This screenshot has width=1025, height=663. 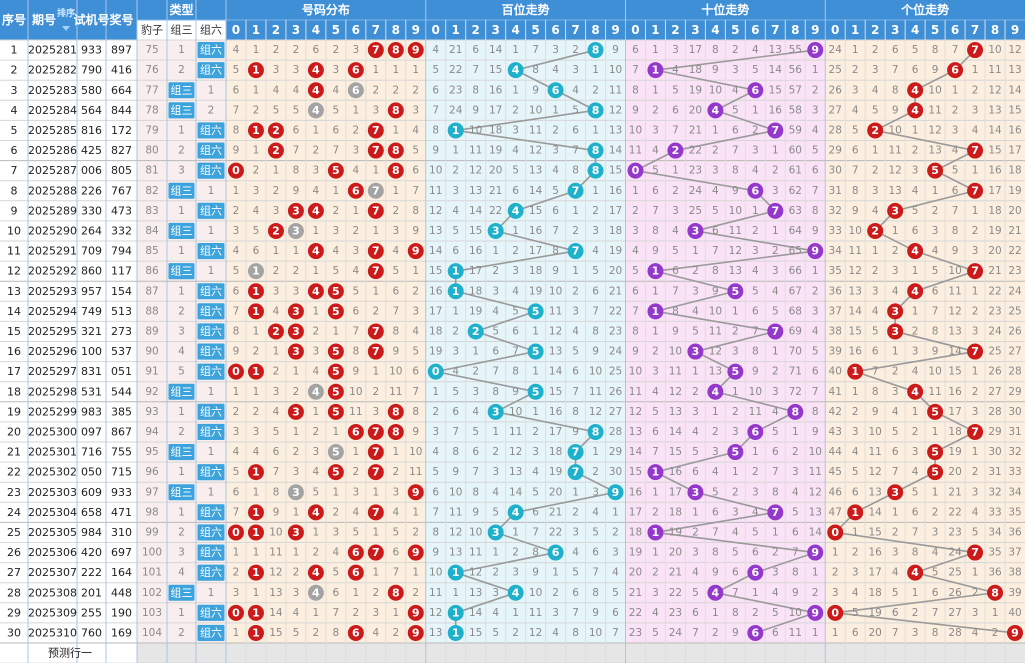 What do you see at coordinates (151, 151) in the screenshot?
I see `type-omission: 80` at bounding box center [151, 151].